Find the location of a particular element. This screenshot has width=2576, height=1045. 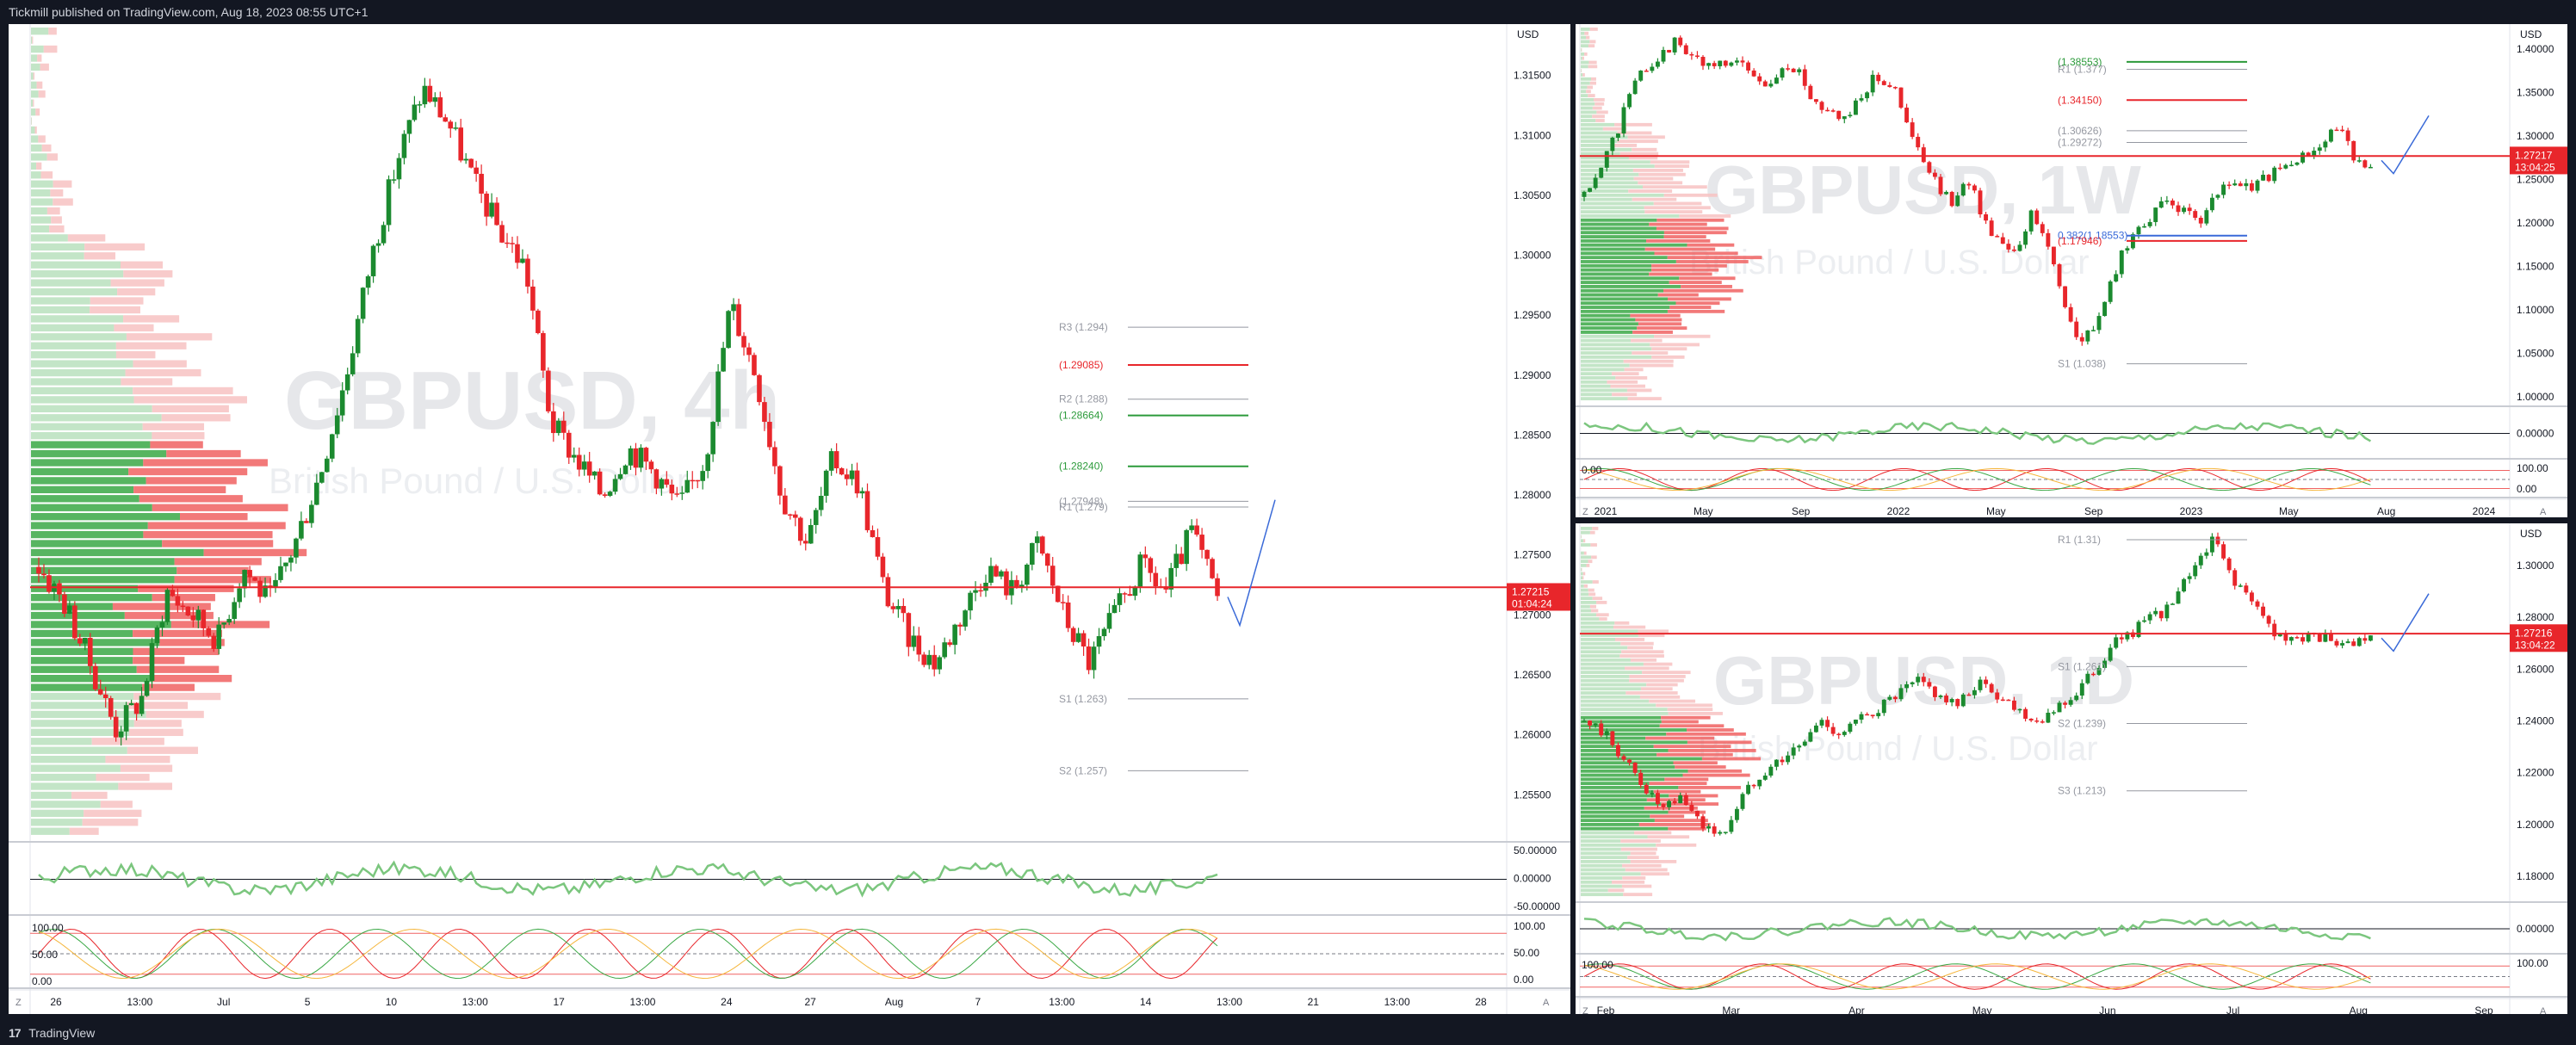

rsi-axis-label: 50.00000 is located at coordinates (1536, 850).